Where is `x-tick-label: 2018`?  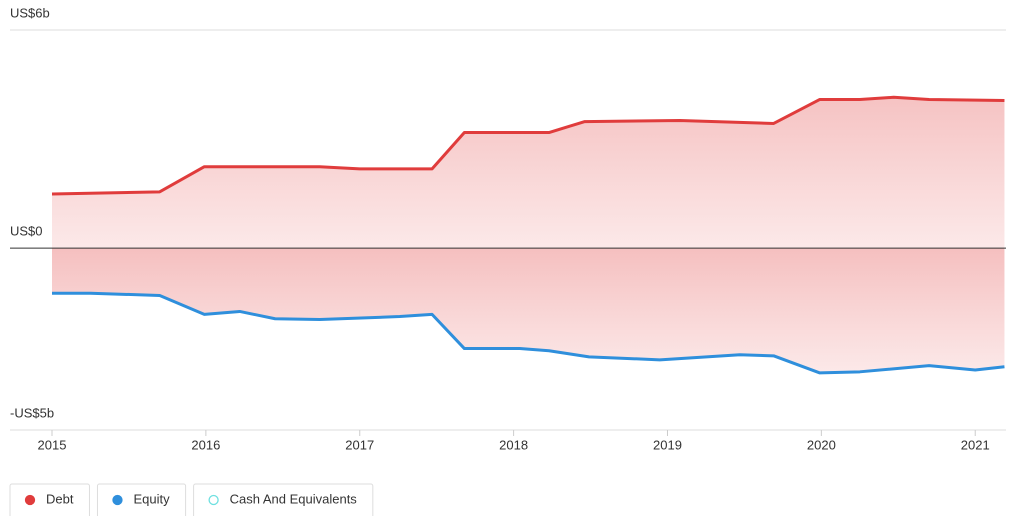
x-tick-label: 2018 is located at coordinates (513, 444).